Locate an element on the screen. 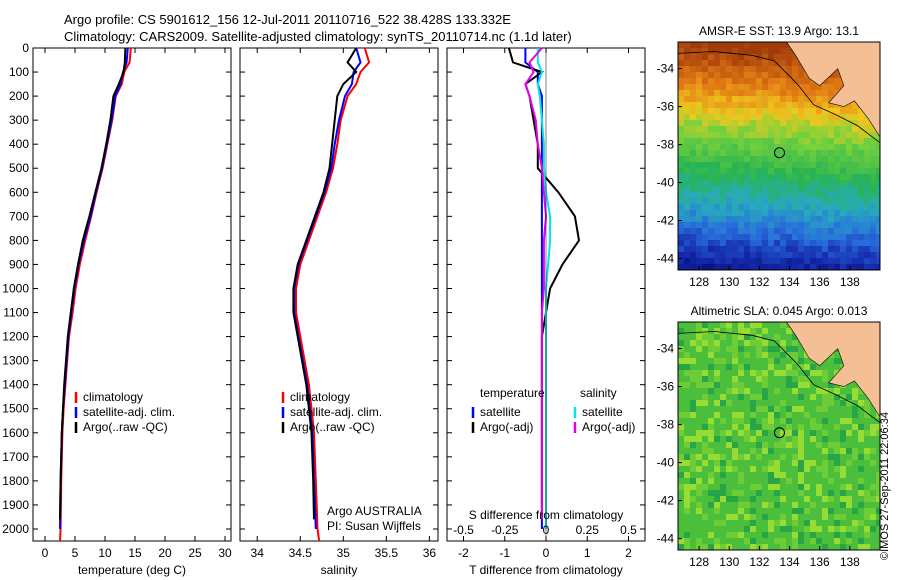  y-tick-label: 500 is located at coordinates (19, 168).